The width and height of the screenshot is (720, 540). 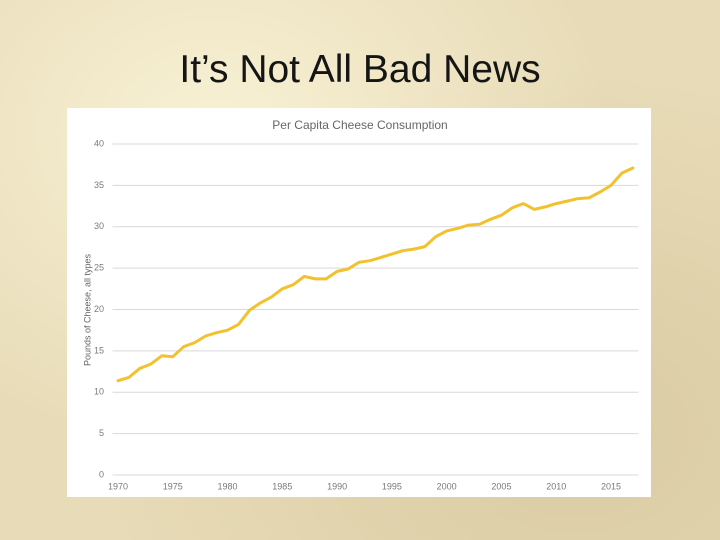 What do you see at coordinates (99, 185) in the screenshot?
I see `y-tick-label: 35` at bounding box center [99, 185].